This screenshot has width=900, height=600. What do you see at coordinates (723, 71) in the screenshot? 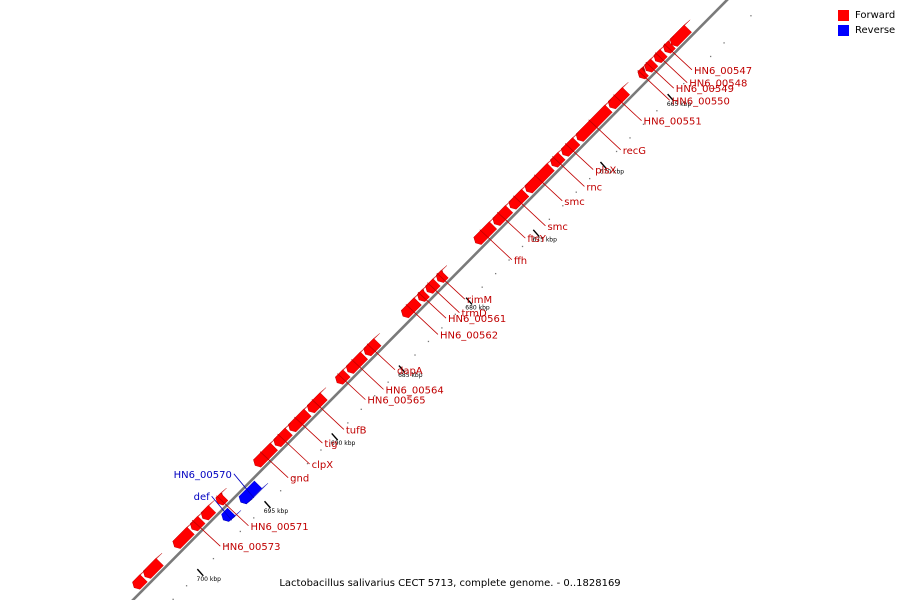
I see `feature-label: HN6_00547` at bounding box center [723, 71].